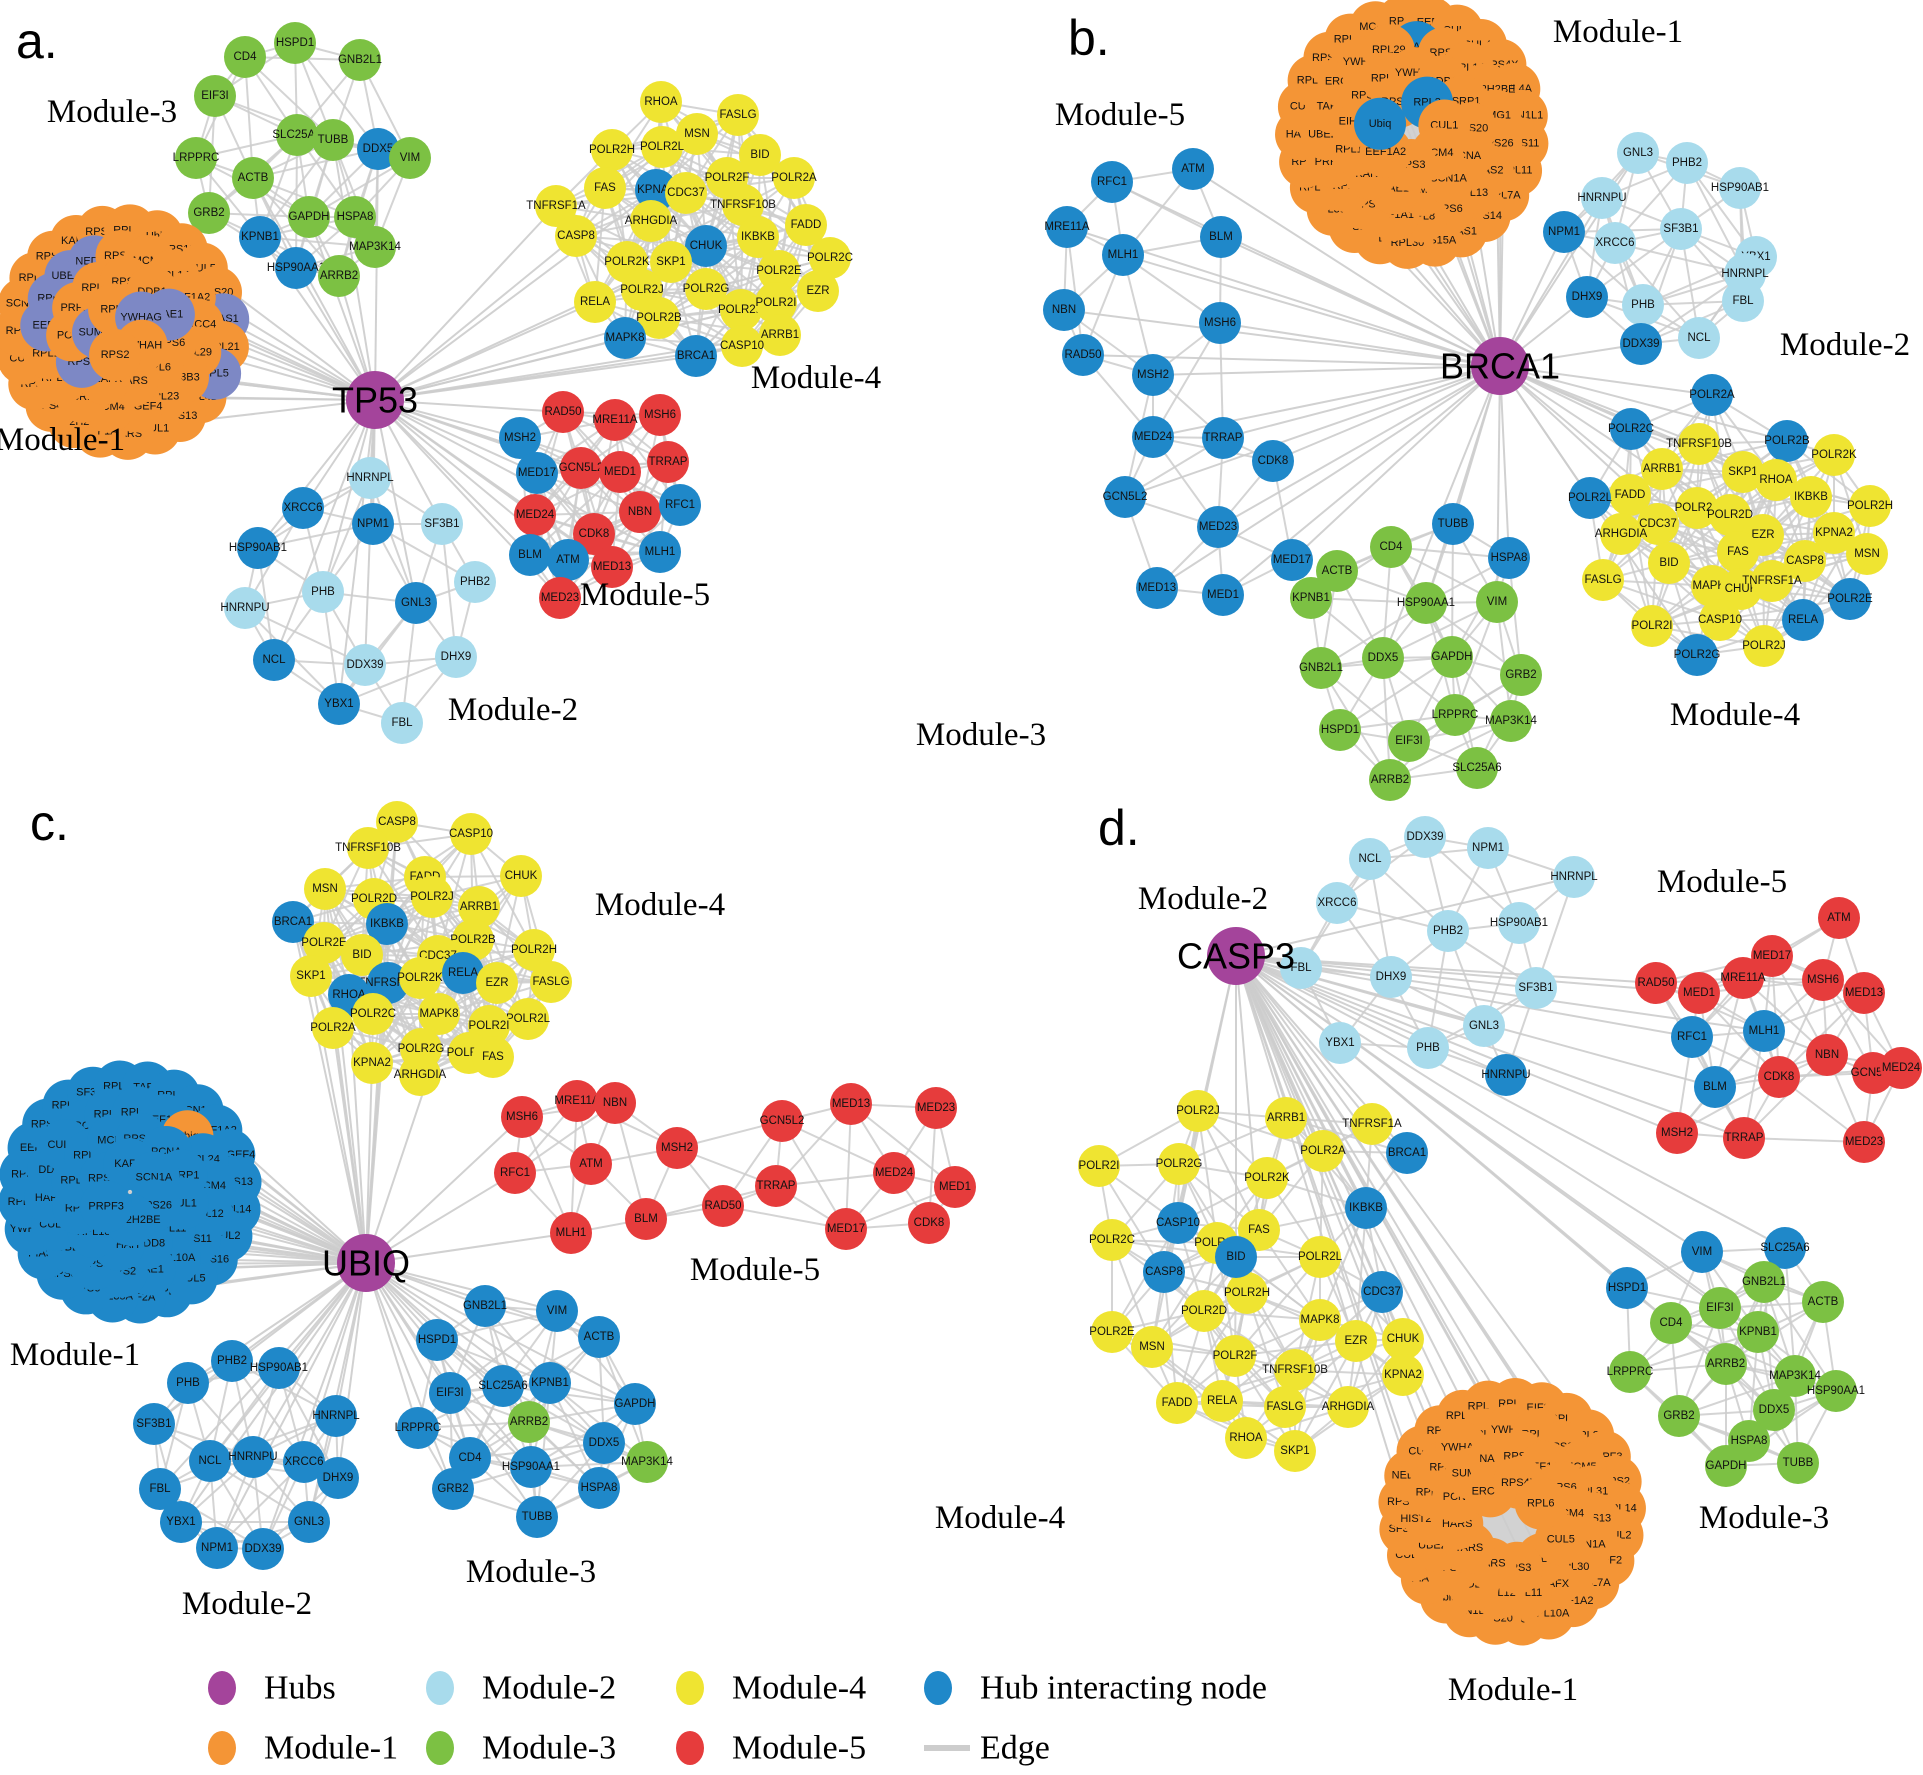 This screenshot has height=1775, width=1923. I want to click on gene-node-EZR, so click(818, 291).